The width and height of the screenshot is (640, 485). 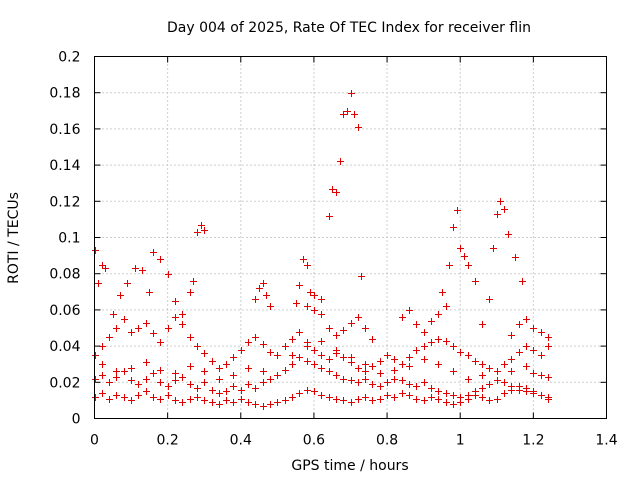 I want to click on x-tick-label: 0.6, so click(x=314, y=441).